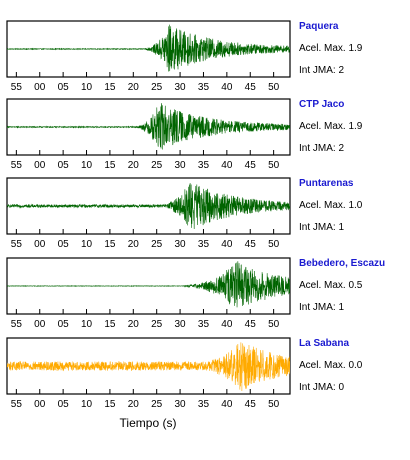  I want to click on panel-4: 55 00 05 10 15 20 25 30 35 40 45 50, so click(148, 373).